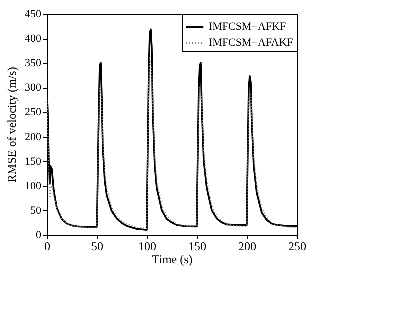 Image resolution: width=394 pixels, height=324 pixels. I want to click on y-tick-label: 450, so click(33, 14).